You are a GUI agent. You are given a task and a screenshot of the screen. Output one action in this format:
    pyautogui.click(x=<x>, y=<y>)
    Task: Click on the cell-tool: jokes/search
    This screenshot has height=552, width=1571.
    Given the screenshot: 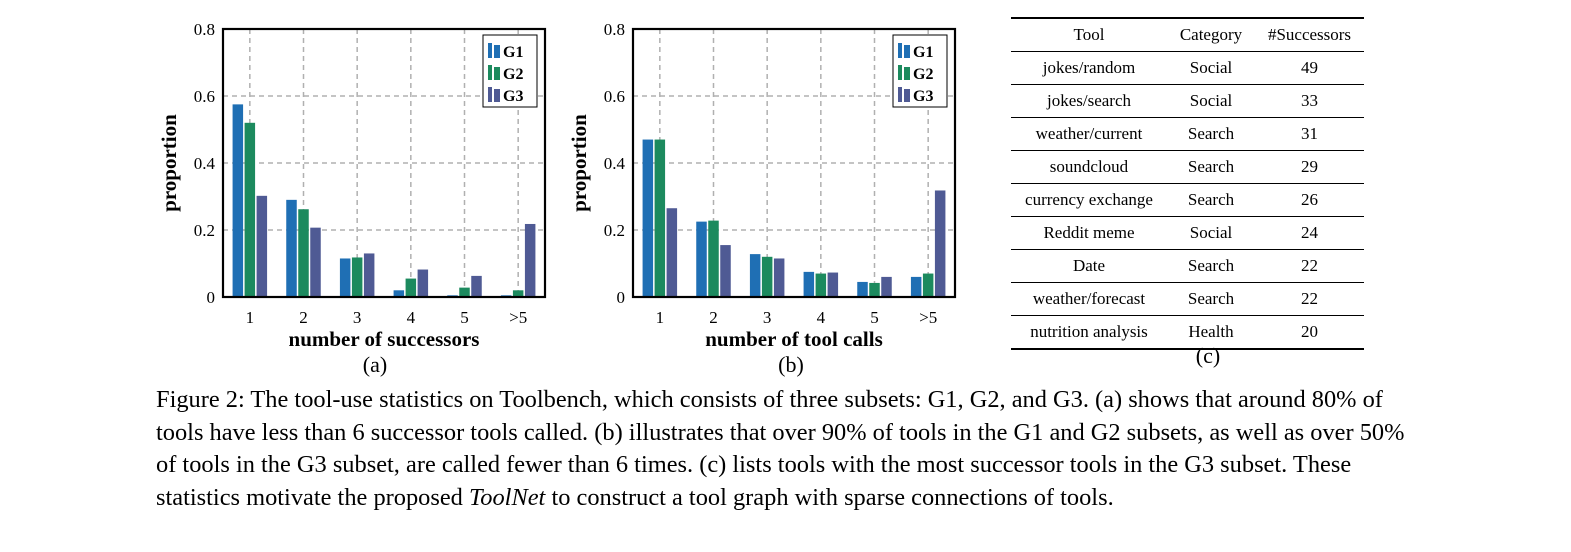 What is the action you would take?
    pyautogui.click(x=1089, y=100)
    